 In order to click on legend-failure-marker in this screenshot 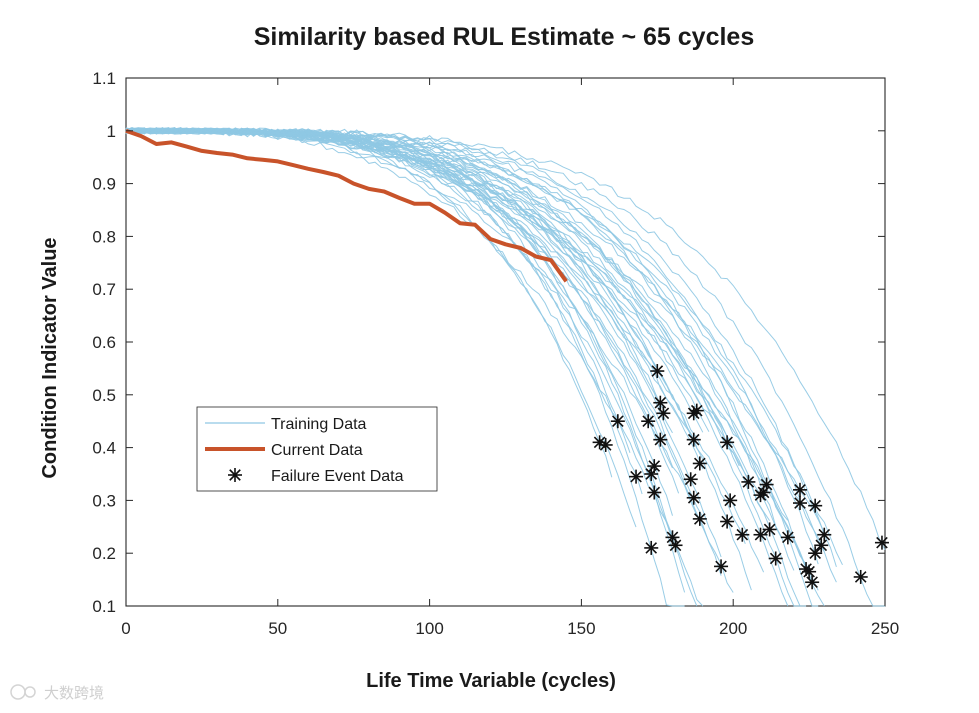, I will do `click(235, 475)`.